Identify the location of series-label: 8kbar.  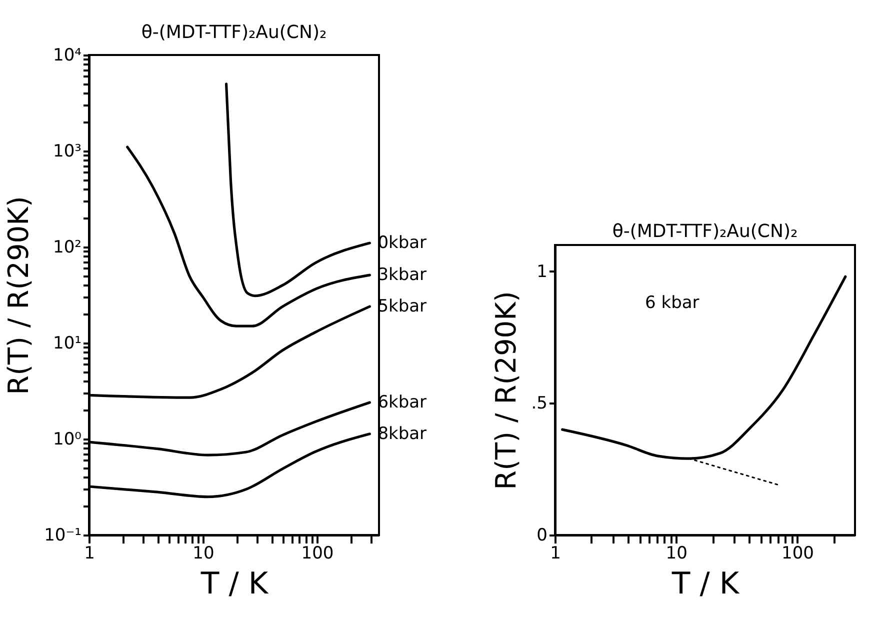
(402, 434).